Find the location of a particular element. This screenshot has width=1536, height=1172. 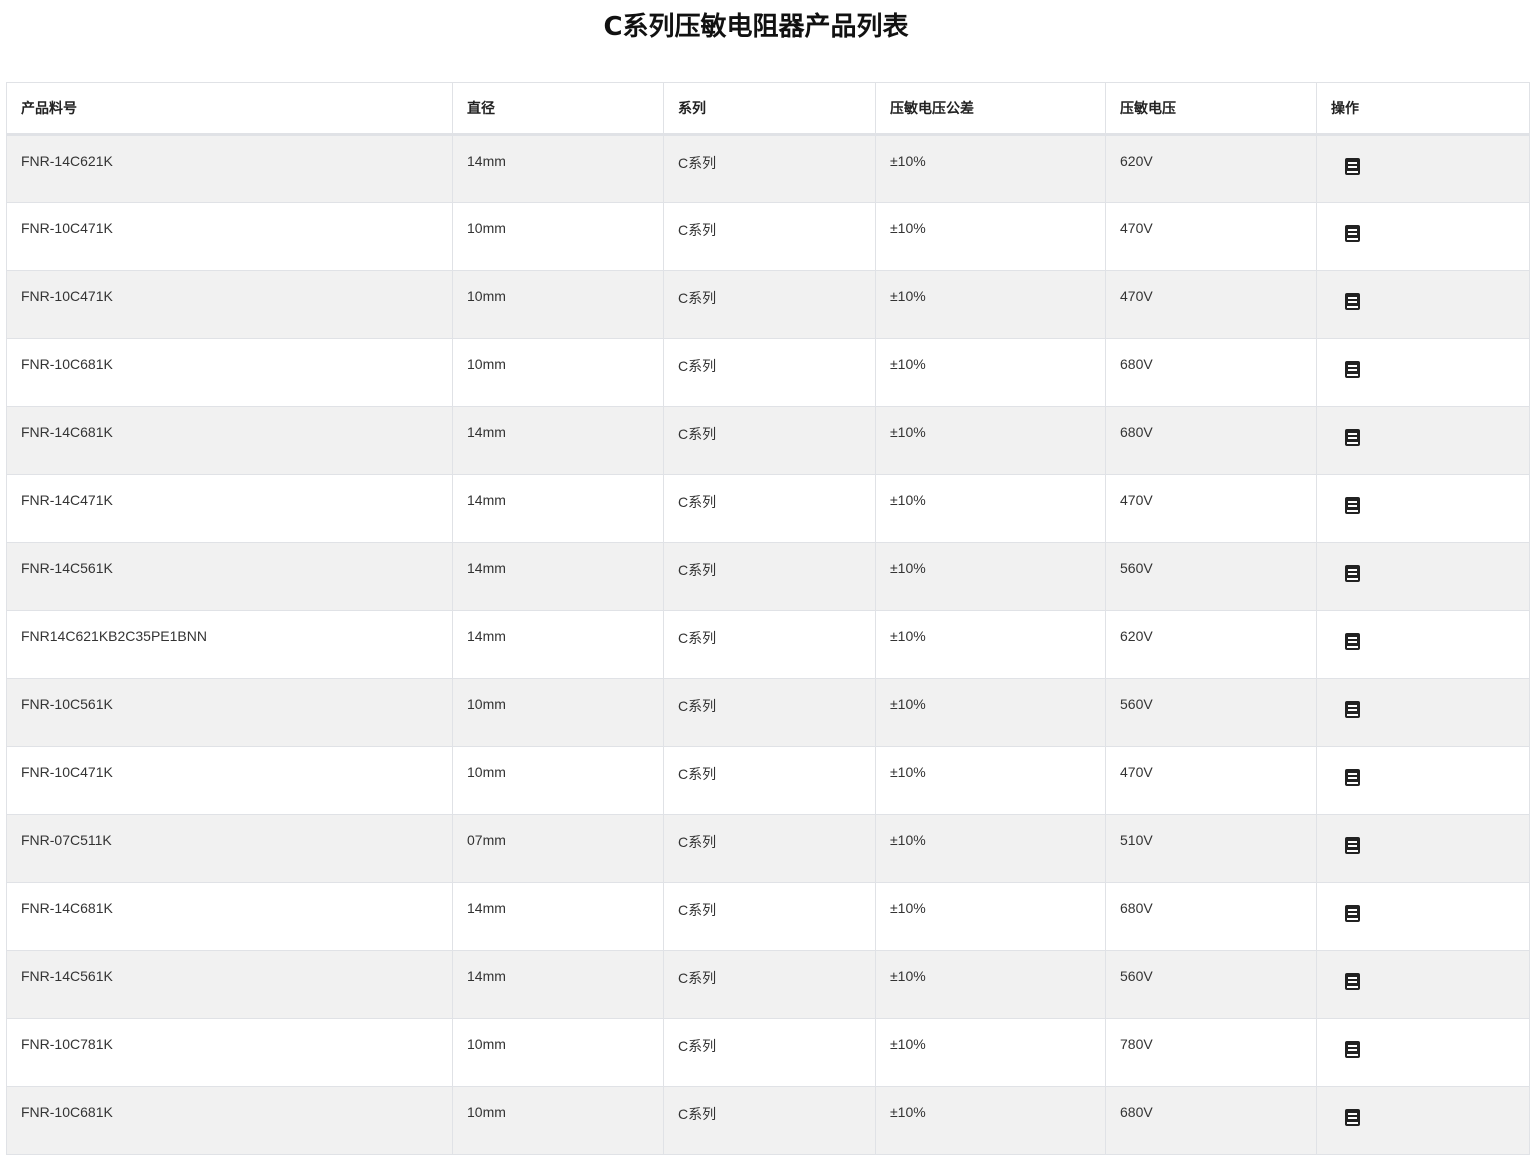

cell-diameter: 07mm is located at coordinates (558, 848).